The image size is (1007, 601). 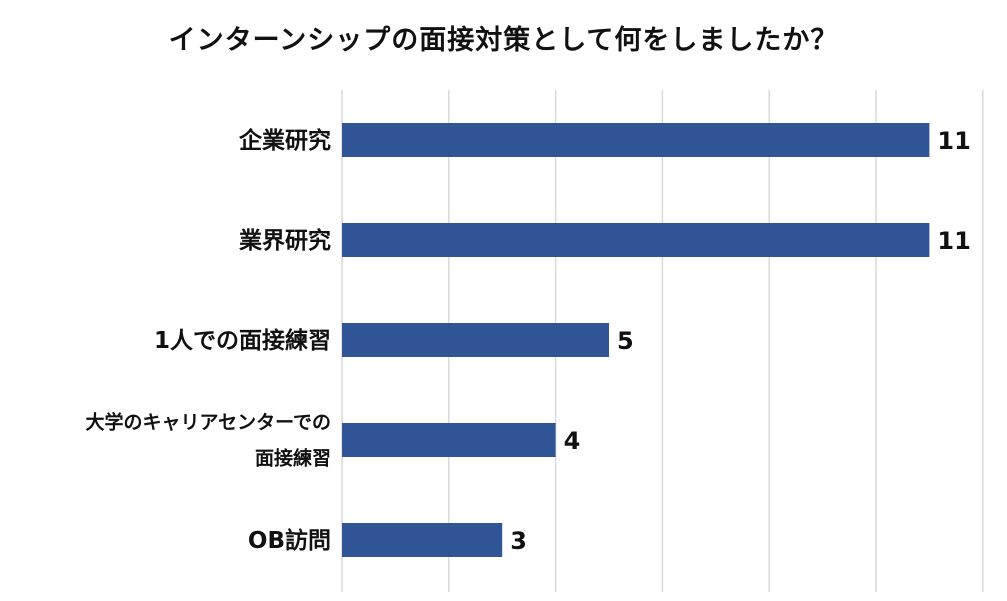 What do you see at coordinates (518, 541) in the screenshot?
I see `data-label: 3` at bounding box center [518, 541].